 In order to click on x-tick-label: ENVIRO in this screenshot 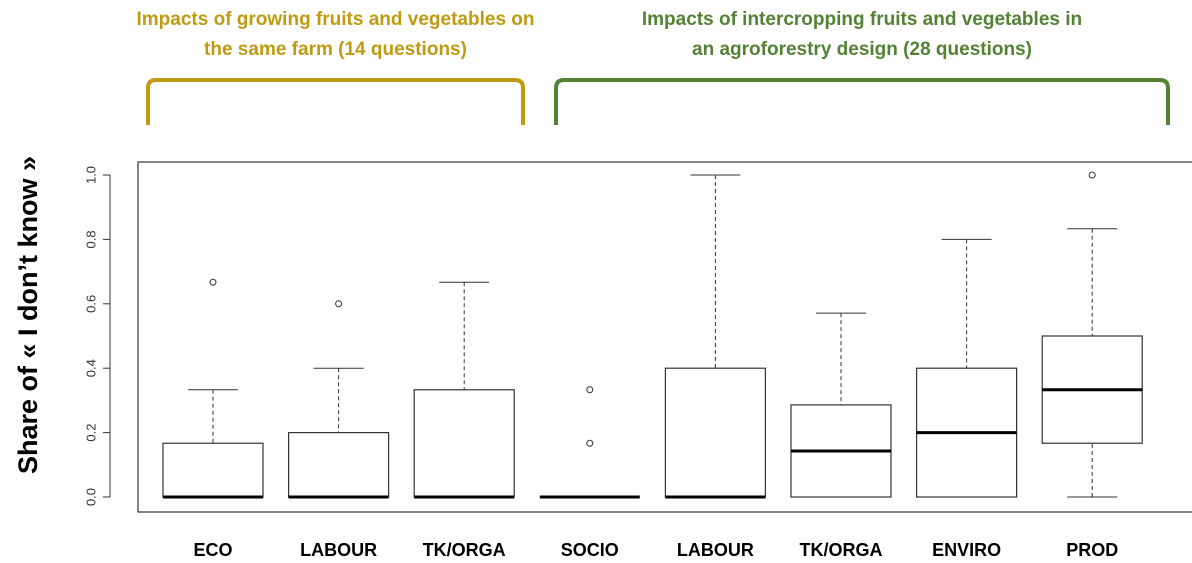, I will do `click(966, 550)`.